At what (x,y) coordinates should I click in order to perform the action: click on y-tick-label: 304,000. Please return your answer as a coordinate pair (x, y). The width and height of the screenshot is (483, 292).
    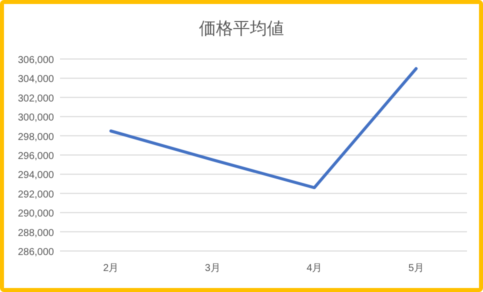
    Looking at the image, I should click on (36, 80).